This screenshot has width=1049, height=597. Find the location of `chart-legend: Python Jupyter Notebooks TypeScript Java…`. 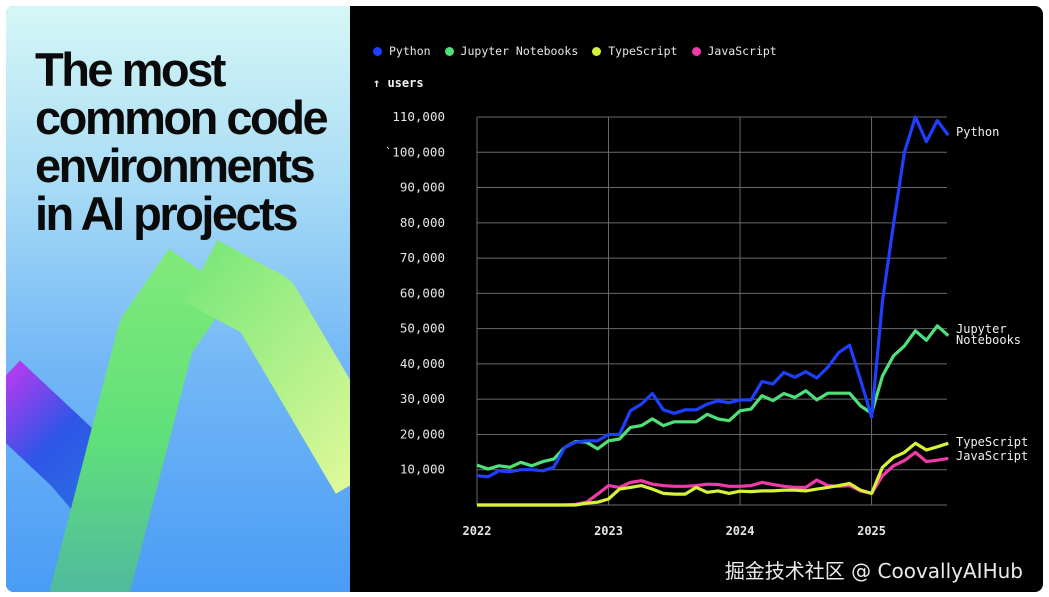

chart-legend: Python Jupyter Notebooks TypeScript Java… is located at coordinates (575, 51).